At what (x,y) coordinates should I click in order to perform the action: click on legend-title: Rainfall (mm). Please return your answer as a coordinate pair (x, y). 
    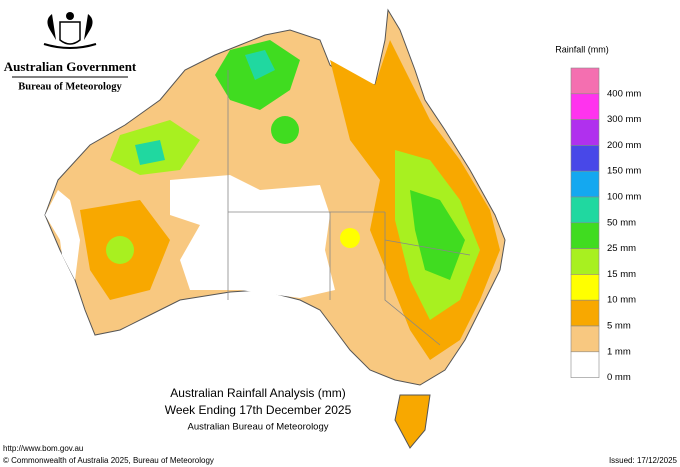
    Looking at the image, I should click on (582, 49).